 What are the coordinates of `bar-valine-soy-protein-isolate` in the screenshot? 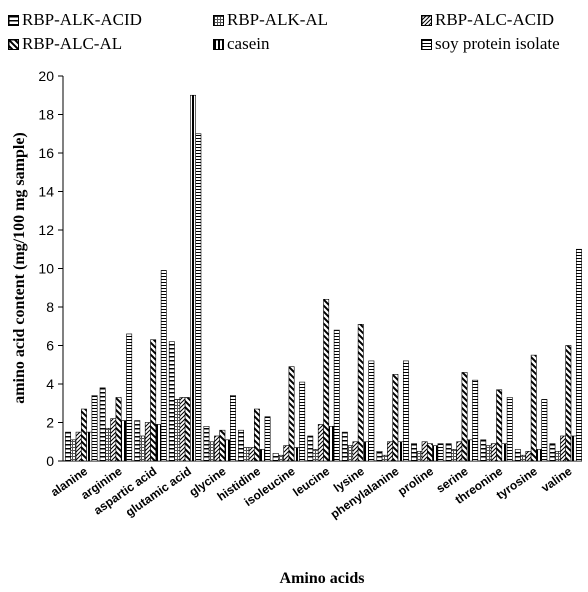 It's located at (578, 355).